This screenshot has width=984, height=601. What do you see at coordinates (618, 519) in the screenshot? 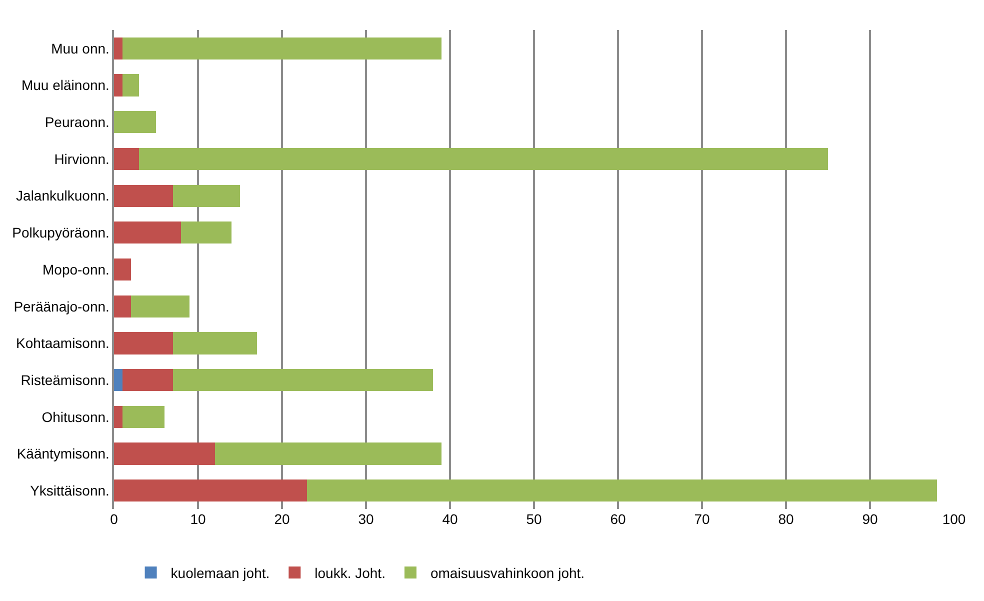
I see `x-tick-label: 60` at bounding box center [618, 519].